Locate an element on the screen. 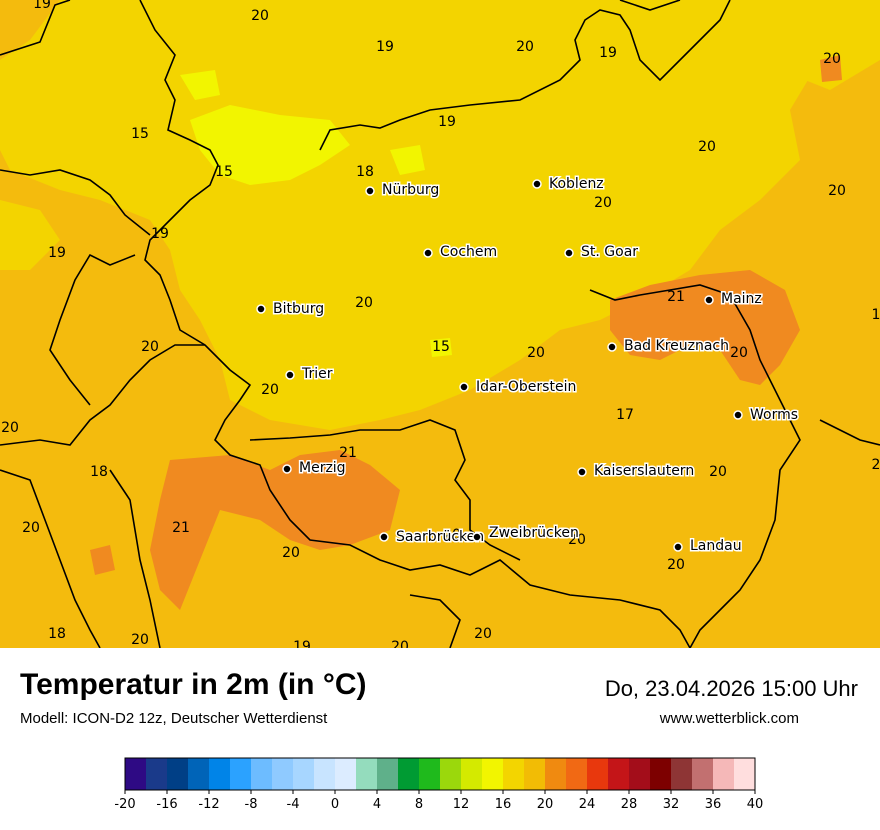 This screenshot has height=830, width=880. legend-tick-label: 36 is located at coordinates (713, 804).